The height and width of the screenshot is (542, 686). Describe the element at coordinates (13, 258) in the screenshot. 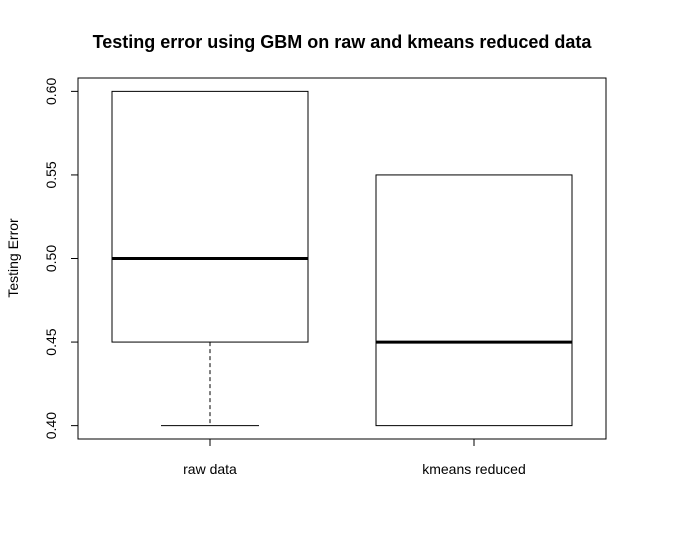

I see `y-axis-label: Testing Error` at that location.